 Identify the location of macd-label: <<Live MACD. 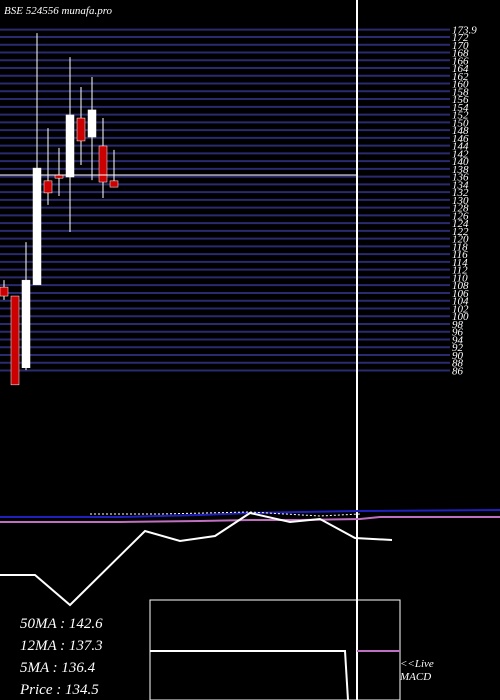
(417, 670).